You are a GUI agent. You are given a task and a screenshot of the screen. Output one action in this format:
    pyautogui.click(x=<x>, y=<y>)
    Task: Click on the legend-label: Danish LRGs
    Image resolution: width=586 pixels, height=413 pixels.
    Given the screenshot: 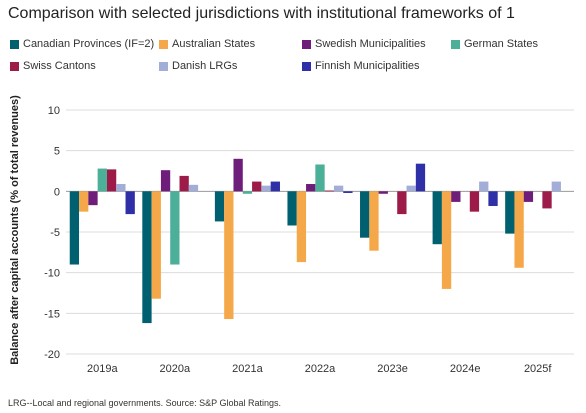 What is the action you would take?
    pyautogui.click(x=205, y=66)
    